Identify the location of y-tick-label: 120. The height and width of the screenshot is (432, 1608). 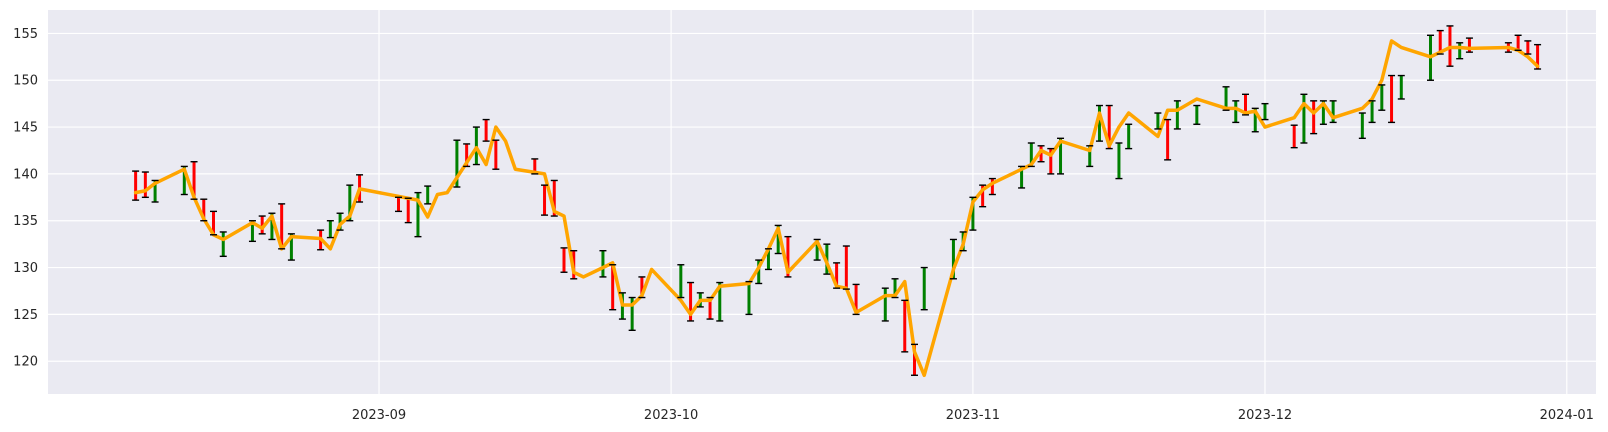
(25, 362).